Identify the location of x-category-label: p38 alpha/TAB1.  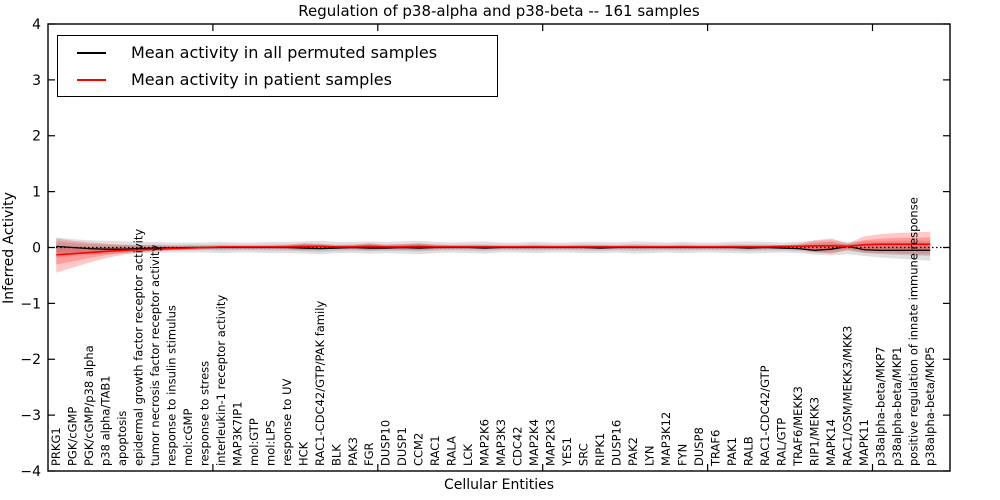
(105, 420).